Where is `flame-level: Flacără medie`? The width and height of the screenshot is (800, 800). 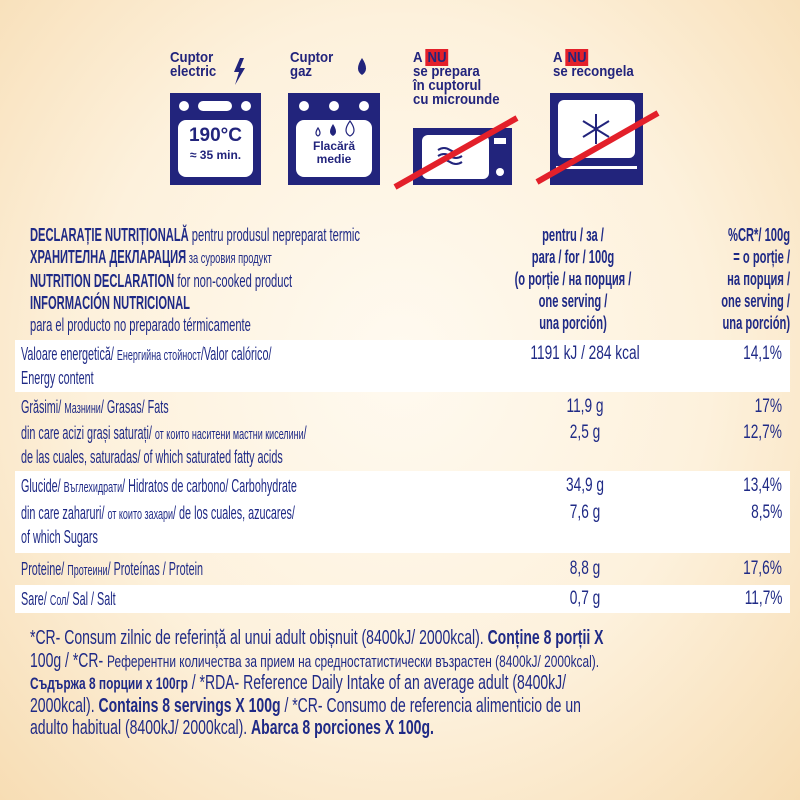
flame-level: Flacără medie is located at coordinates (334, 153).